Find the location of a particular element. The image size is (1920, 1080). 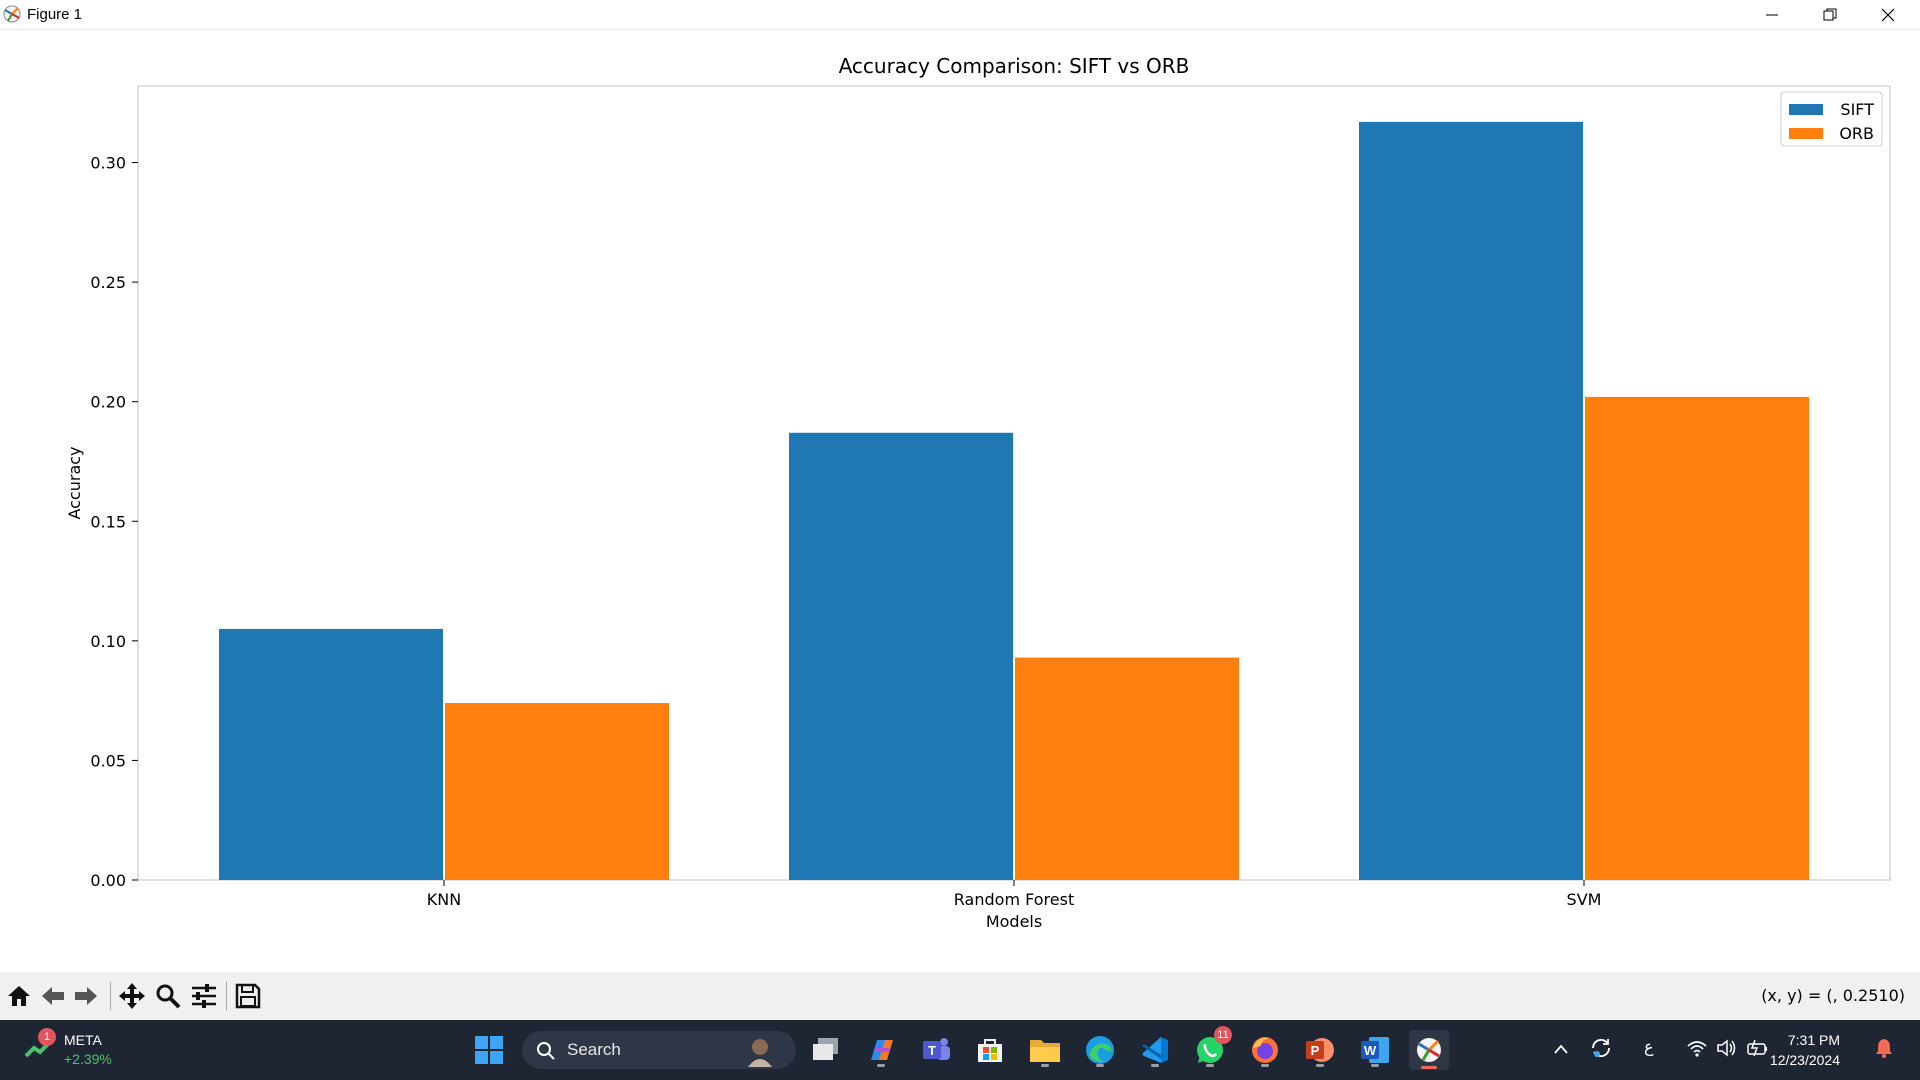

firefox-icon is located at coordinates (1265, 1050).